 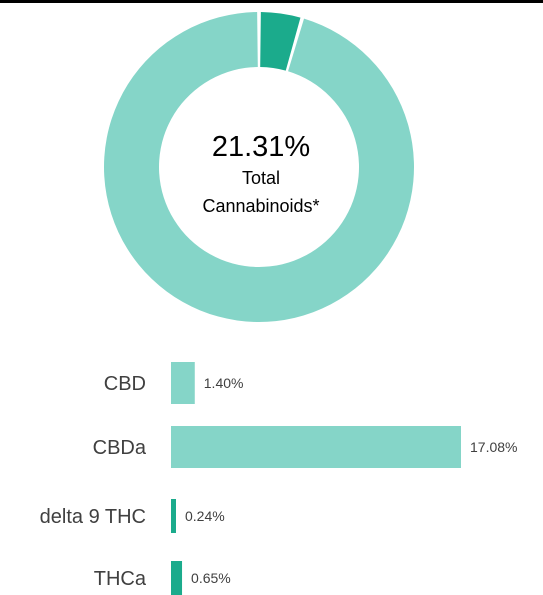 I want to click on top-rule, so click(x=271, y=1).